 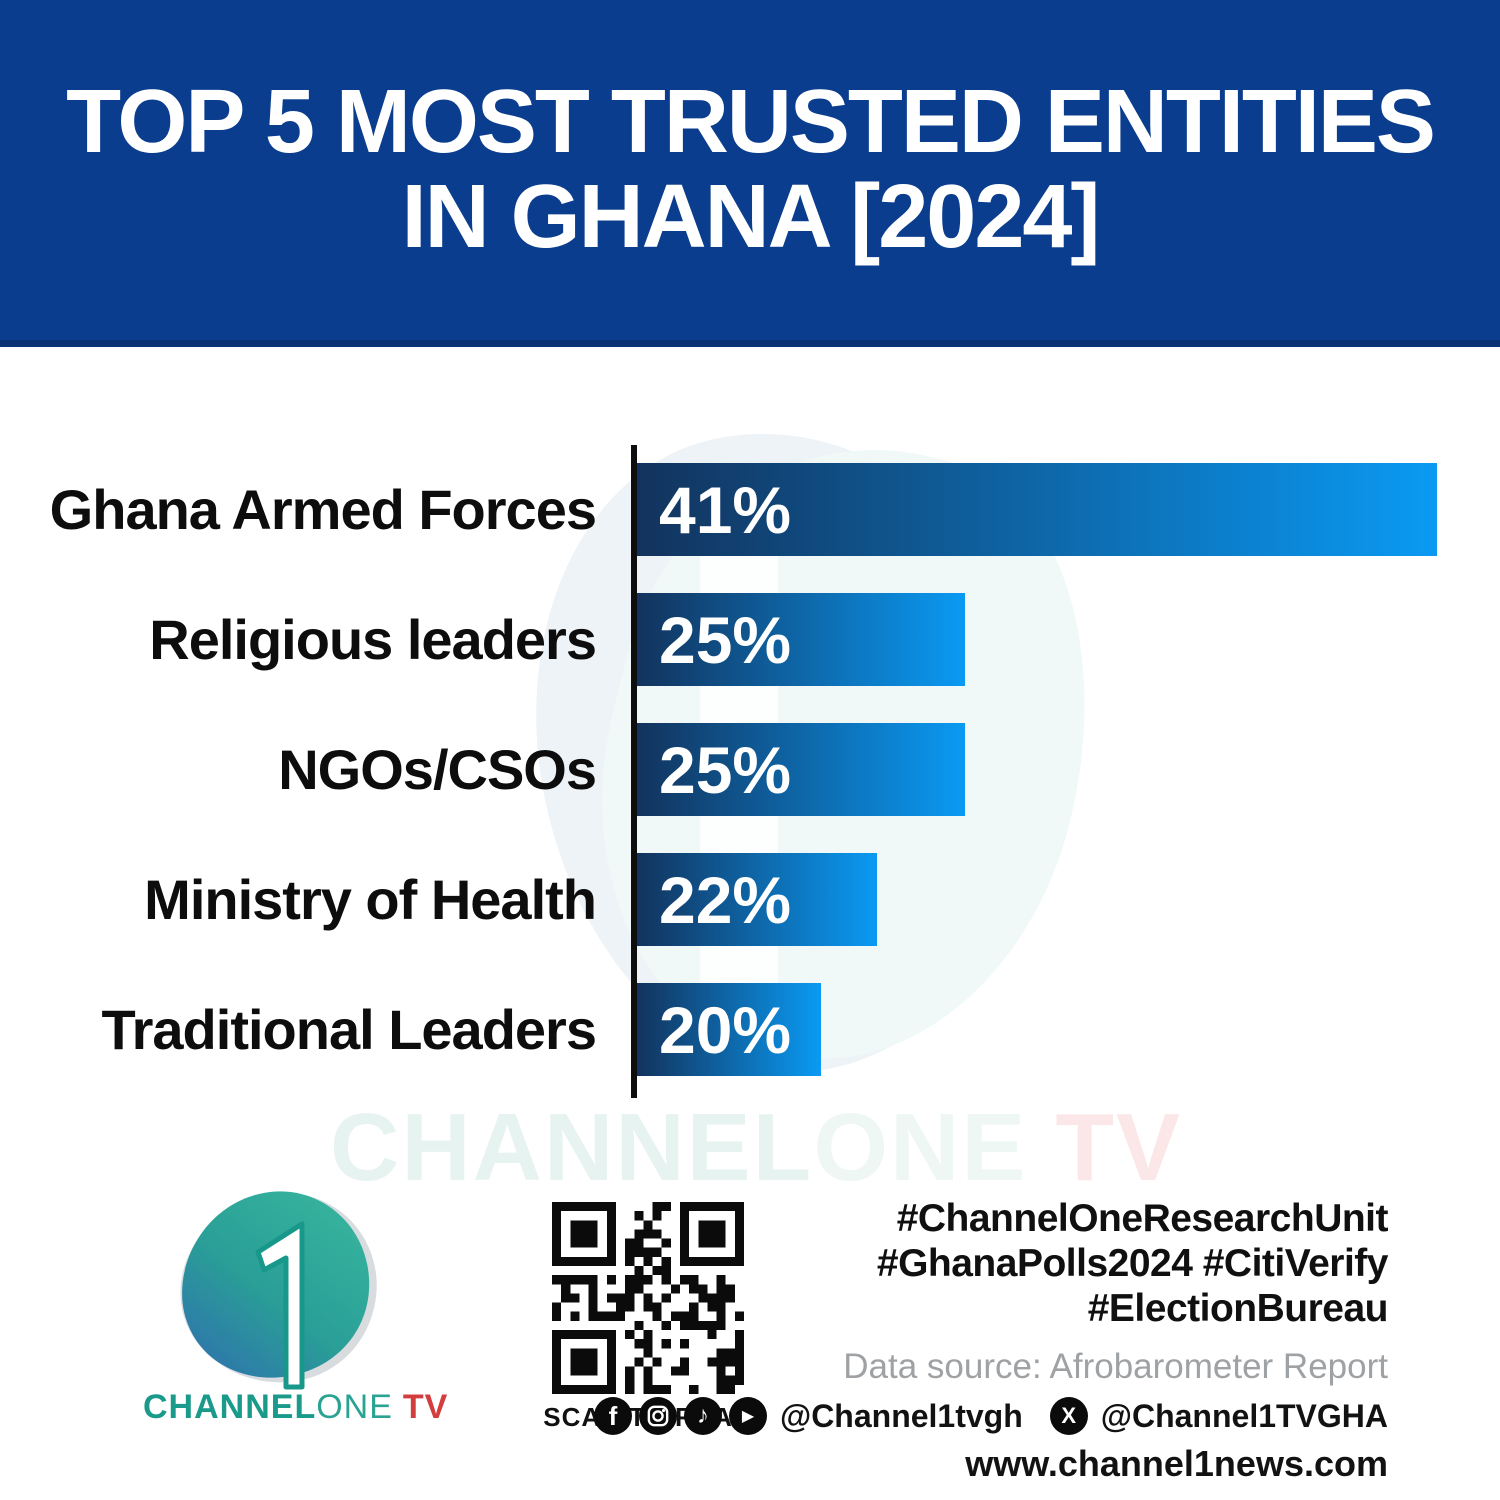 I want to click on bar-row: Religious leaders 25%, so click(x=750, y=639).